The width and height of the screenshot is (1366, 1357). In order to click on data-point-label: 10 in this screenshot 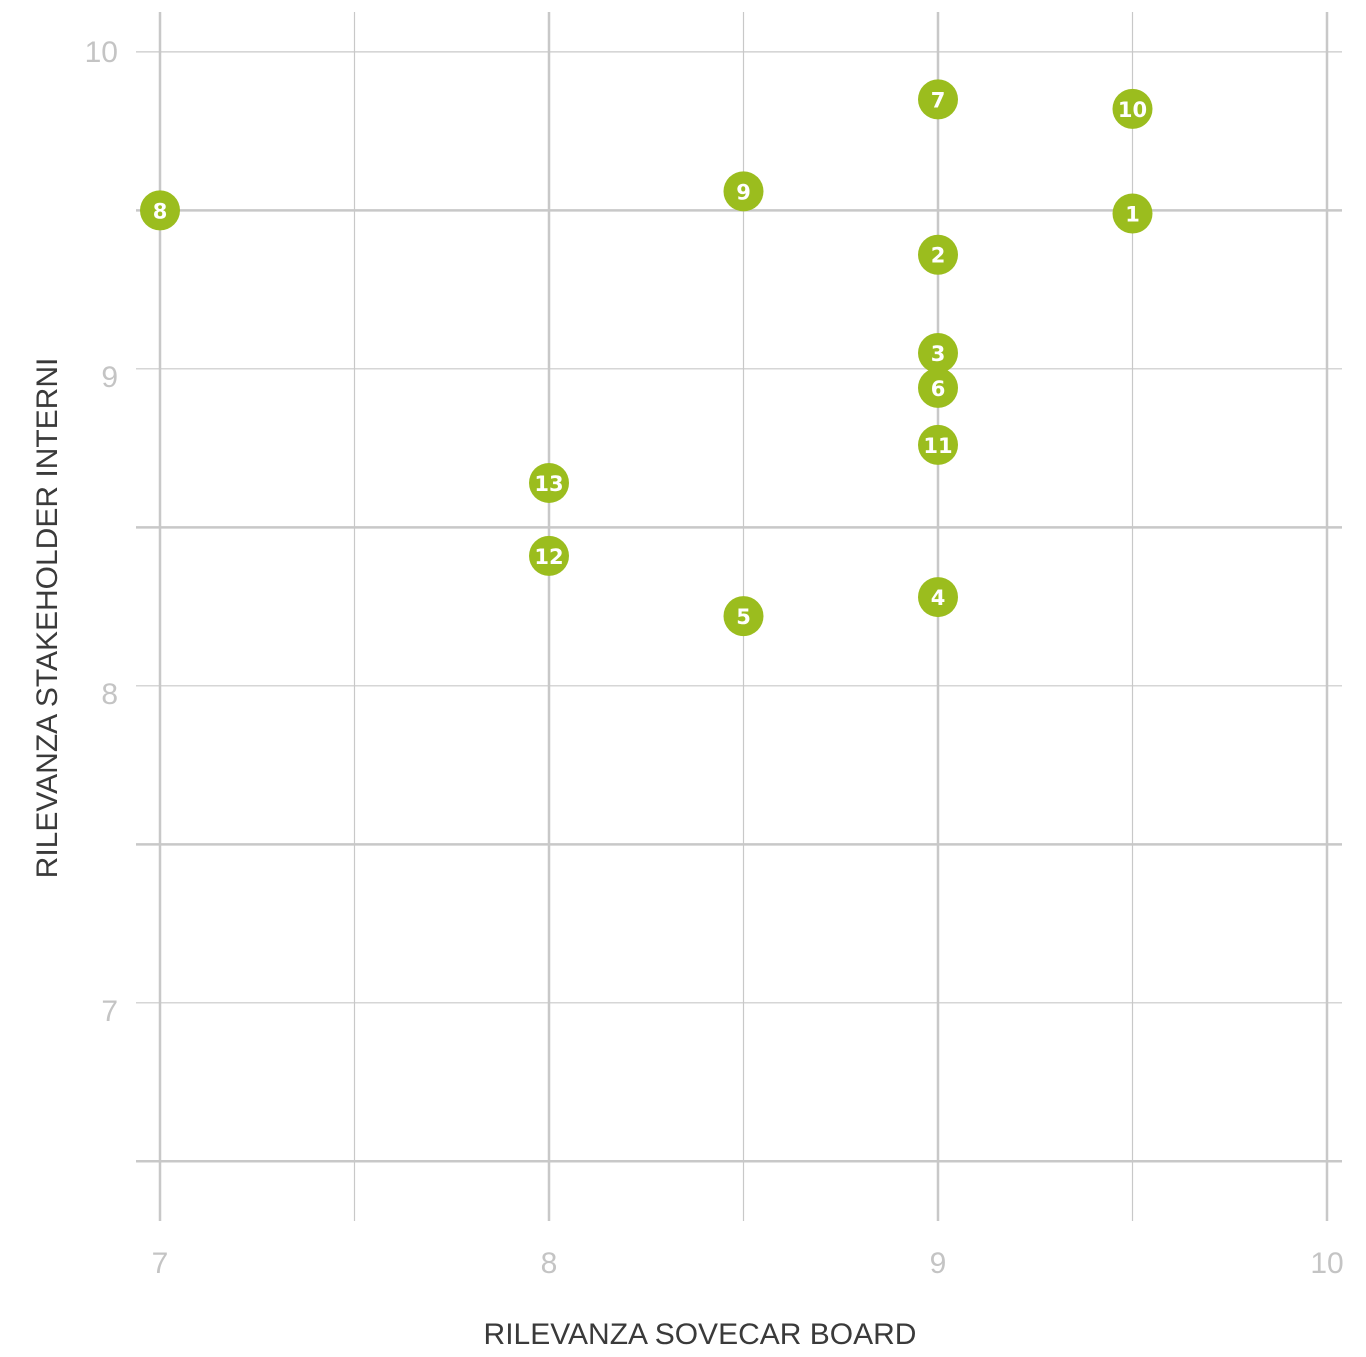, I will do `click(1132, 110)`.